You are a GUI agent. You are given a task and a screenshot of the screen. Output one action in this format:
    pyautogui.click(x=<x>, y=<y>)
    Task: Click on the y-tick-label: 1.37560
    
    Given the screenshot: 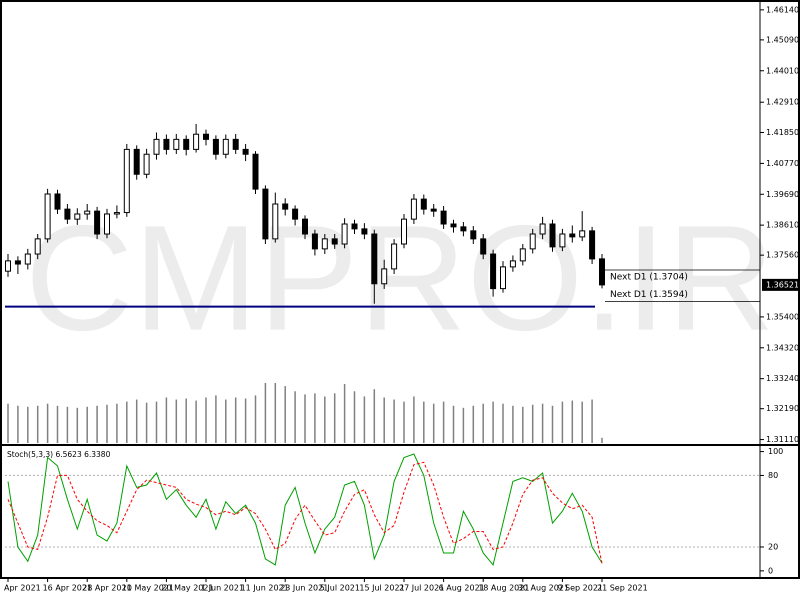 What is the action you would take?
    pyautogui.click(x=782, y=255)
    